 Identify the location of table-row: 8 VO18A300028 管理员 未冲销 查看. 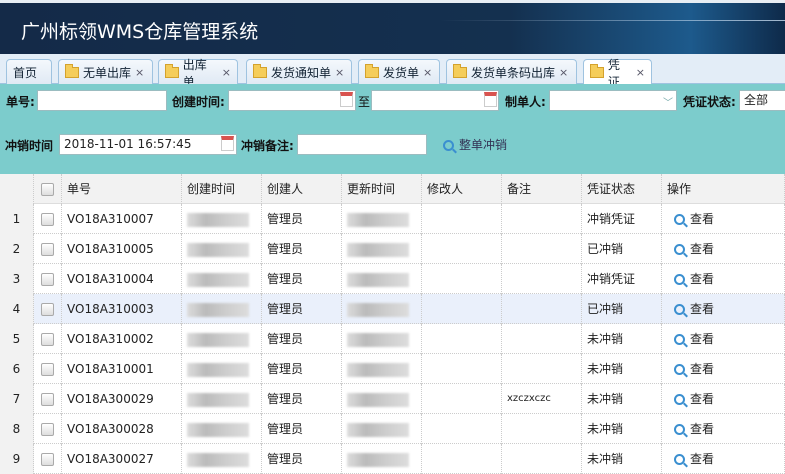
(392, 429).